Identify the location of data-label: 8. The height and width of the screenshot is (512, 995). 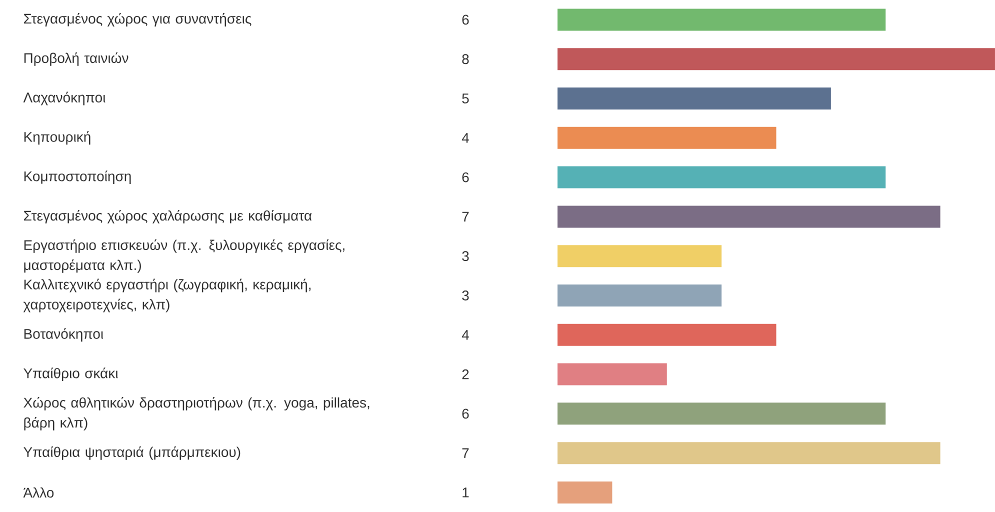
(465, 59).